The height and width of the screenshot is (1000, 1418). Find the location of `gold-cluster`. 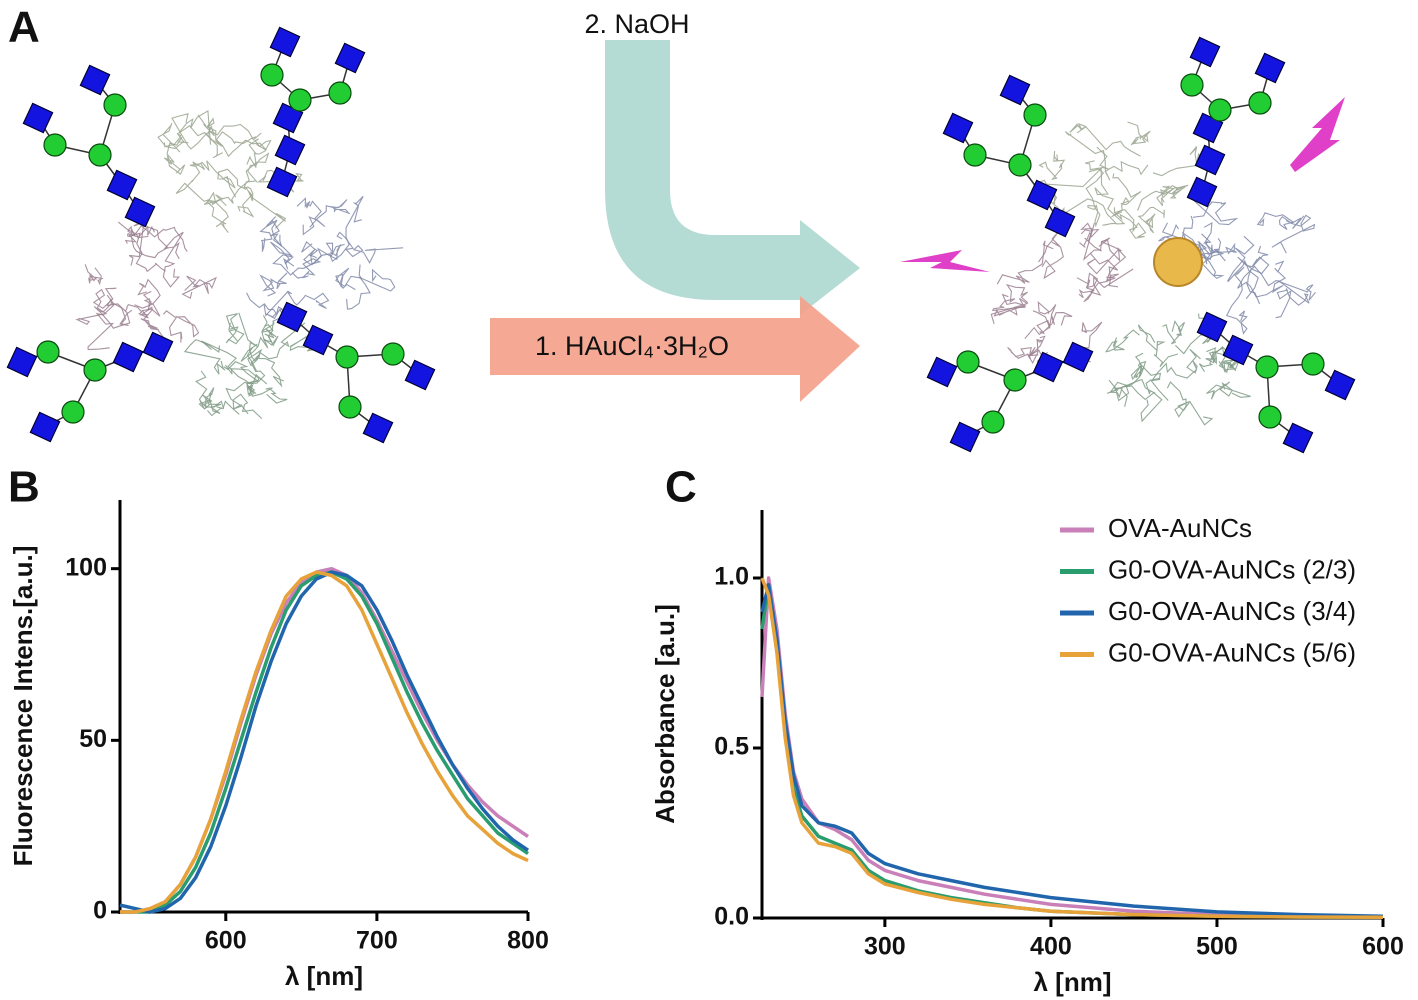

gold-cluster is located at coordinates (1178, 262).